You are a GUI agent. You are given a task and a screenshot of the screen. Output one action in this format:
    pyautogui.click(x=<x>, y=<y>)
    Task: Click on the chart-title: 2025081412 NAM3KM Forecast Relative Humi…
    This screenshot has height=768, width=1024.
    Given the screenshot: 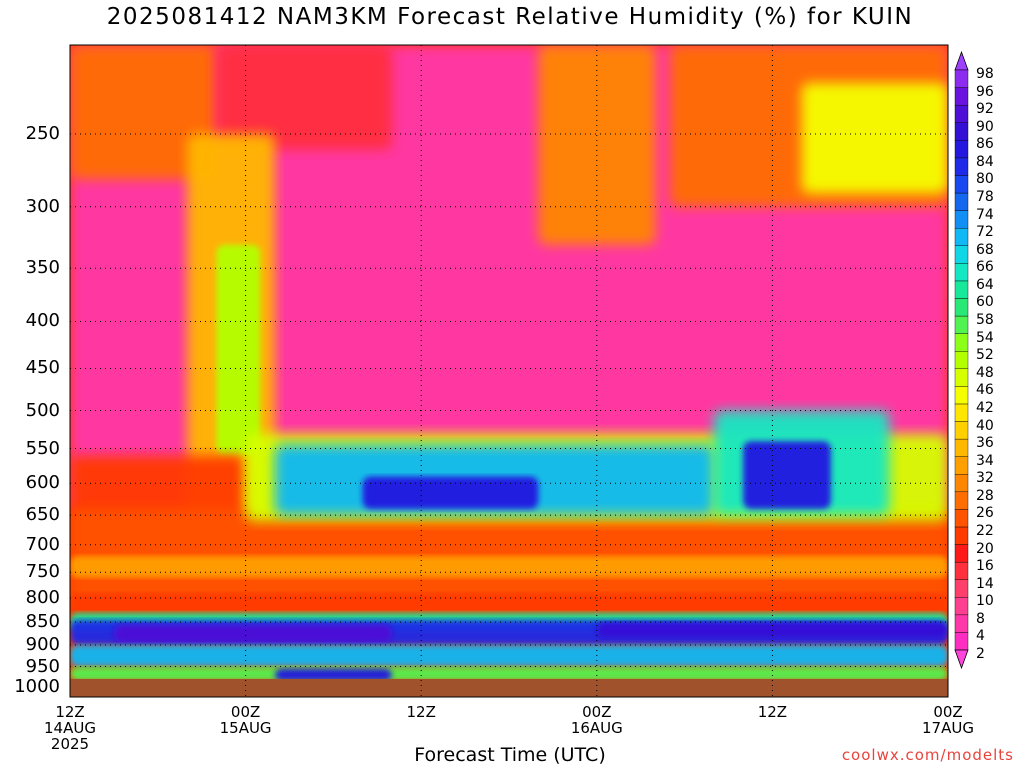 What is the action you would take?
    pyautogui.click(x=510, y=17)
    